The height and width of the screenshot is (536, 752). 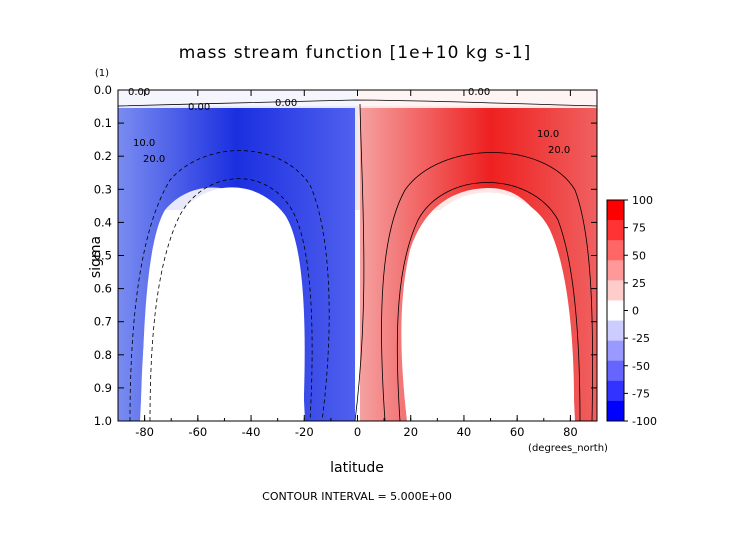 What do you see at coordinates (641, 366) in the screenshot?
I see `colorbar-tick-label: -50` at bounding box center [641, 366].